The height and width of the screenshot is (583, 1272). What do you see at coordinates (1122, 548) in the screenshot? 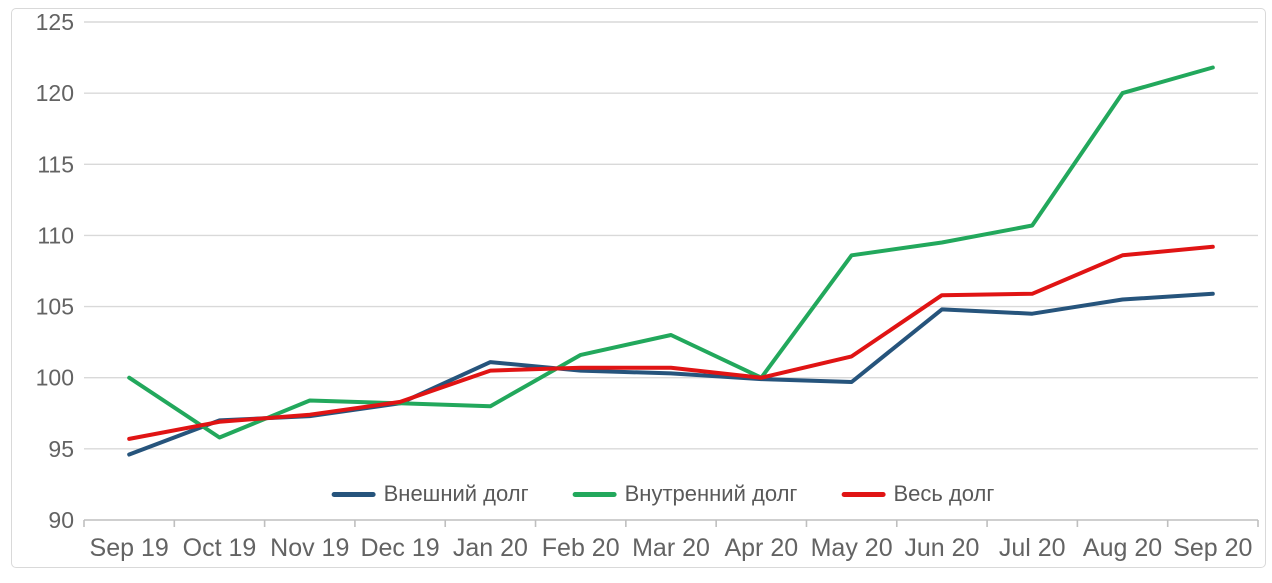
I see `x-tick-label: Aug 20` at bounding box center [1122, 548].